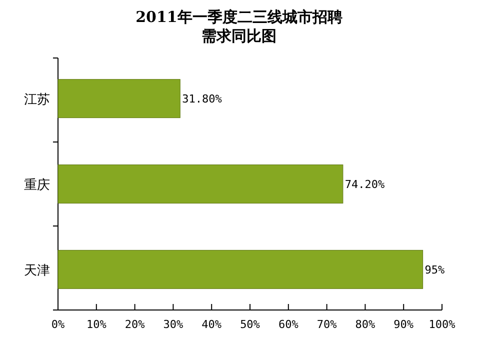 Image resolution: width=478 pixels, height=342 pixels. Describe the element at coordinates (37, 270) in the screenshot. I see `y-tick-label: 天津` at that location.